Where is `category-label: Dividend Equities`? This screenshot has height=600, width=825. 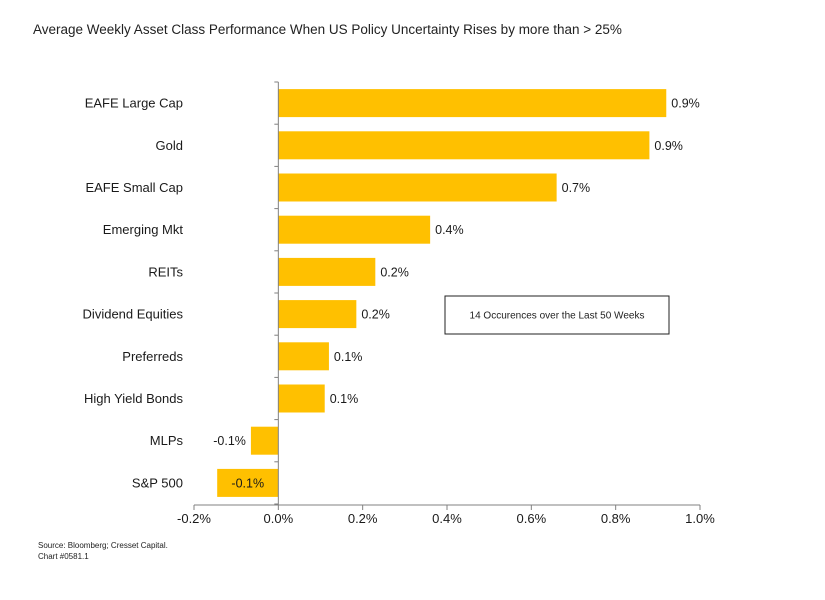
category-label: Dividend Equities is located at coordinates (133, 314).